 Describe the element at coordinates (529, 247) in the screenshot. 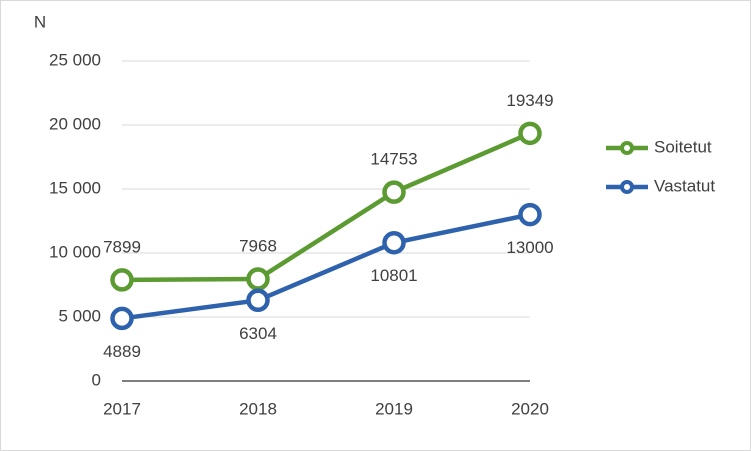

I see `data-label: 13000` at that location.